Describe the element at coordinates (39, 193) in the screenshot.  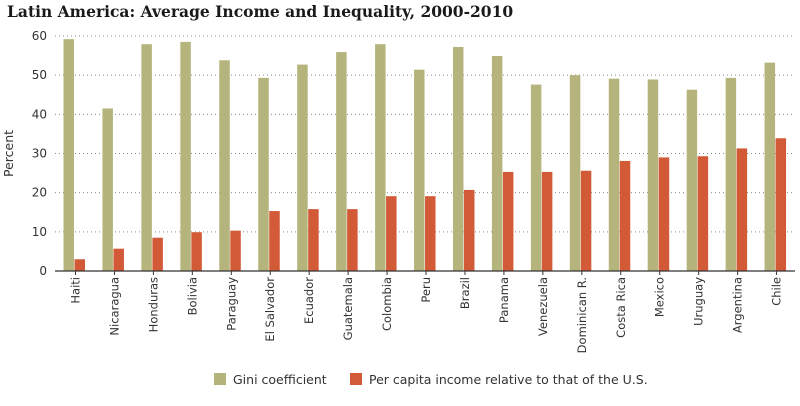
I see `y-tick-label: 20` at that location.